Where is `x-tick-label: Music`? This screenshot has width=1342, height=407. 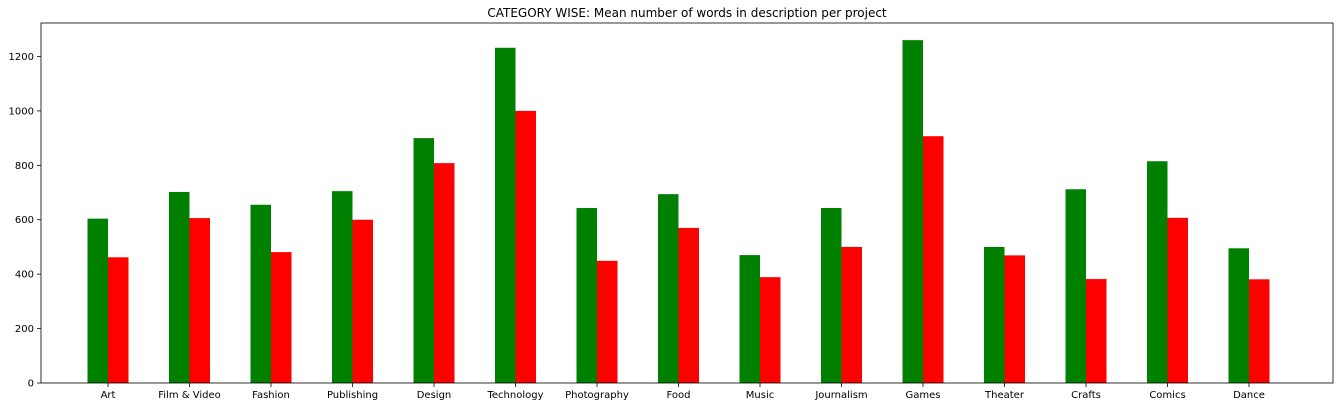
x-tick-label: Music is located at coordinates (760, 395).